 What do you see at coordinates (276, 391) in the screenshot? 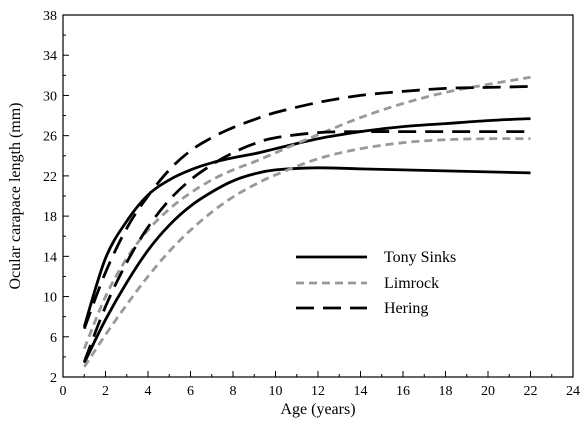
I see `x-tick-label: 10` at bounding box center [276, 391].